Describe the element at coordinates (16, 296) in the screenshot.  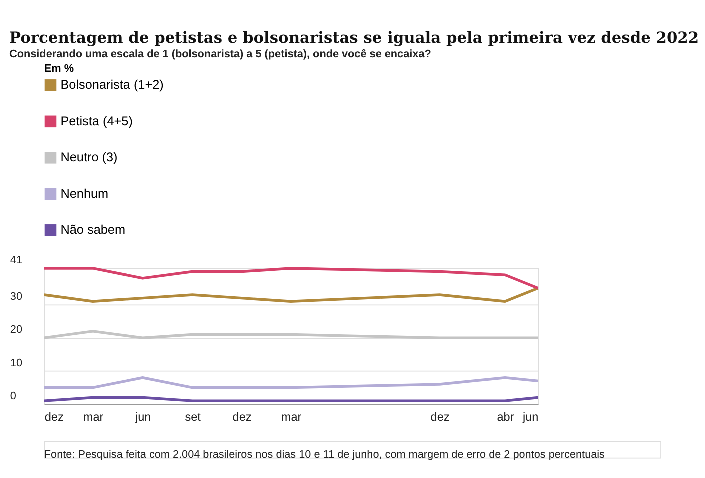
I see `y-tick-label: 30` at that location.